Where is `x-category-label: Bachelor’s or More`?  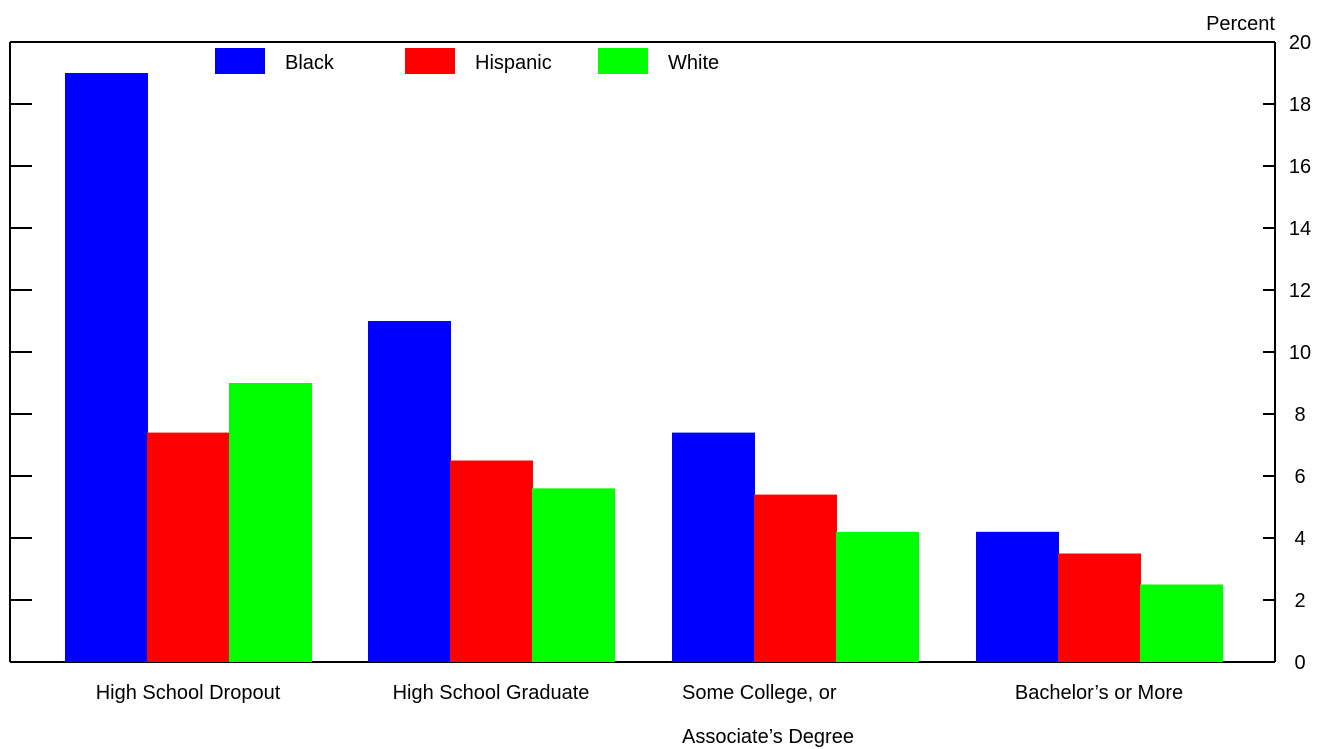 x-category-label: Bachelor’s or More is located at coordinates (1099, 693).